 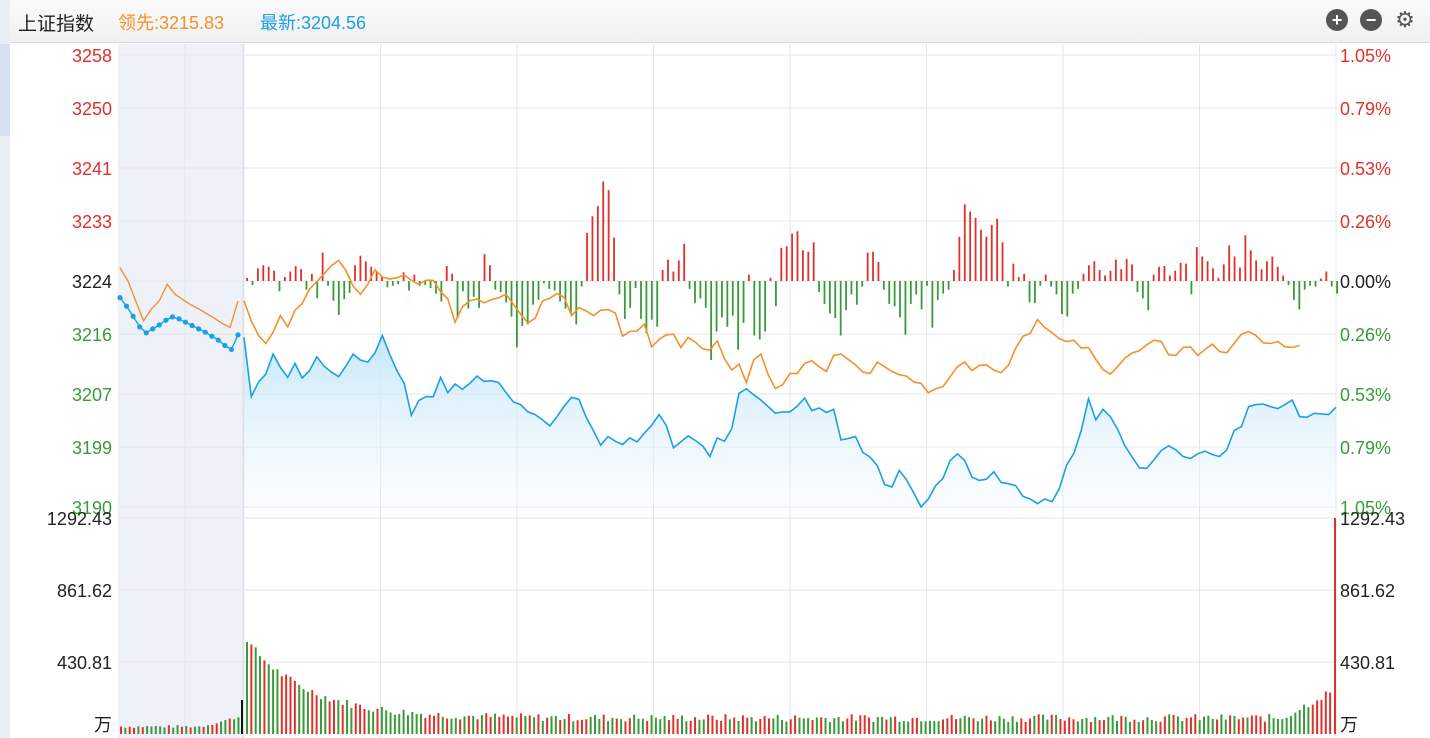 What do you see at coordinates (5, 369) in the screenshot?
I see `left-sidebar-strip` at bounding box center [5, 369].